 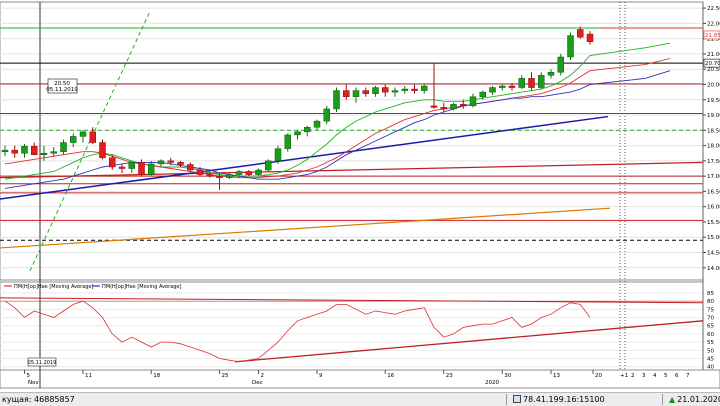 I want to click on osc-legend-label: ПМ(Н[ор]Нак [Moving Average], so click(x=53, y=287).